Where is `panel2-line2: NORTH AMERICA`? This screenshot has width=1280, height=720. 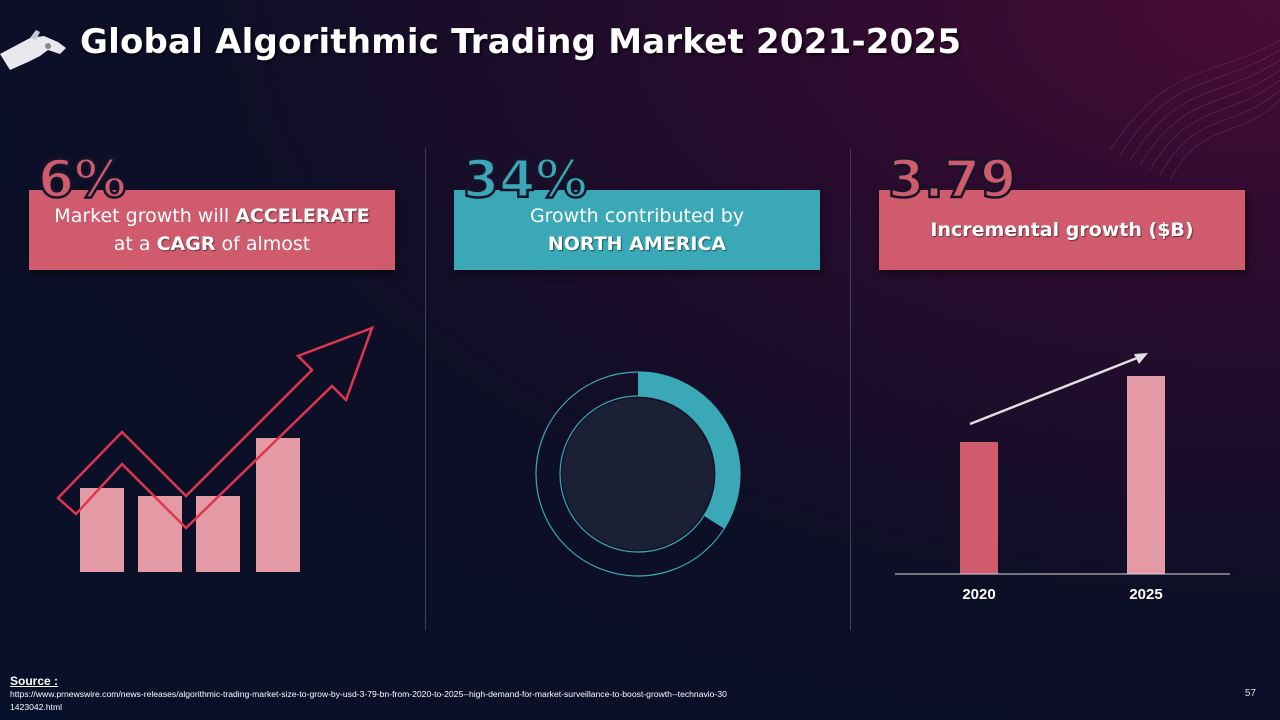 panel2-line2: NORTH AMERICA is located at coordinates (637, 244).